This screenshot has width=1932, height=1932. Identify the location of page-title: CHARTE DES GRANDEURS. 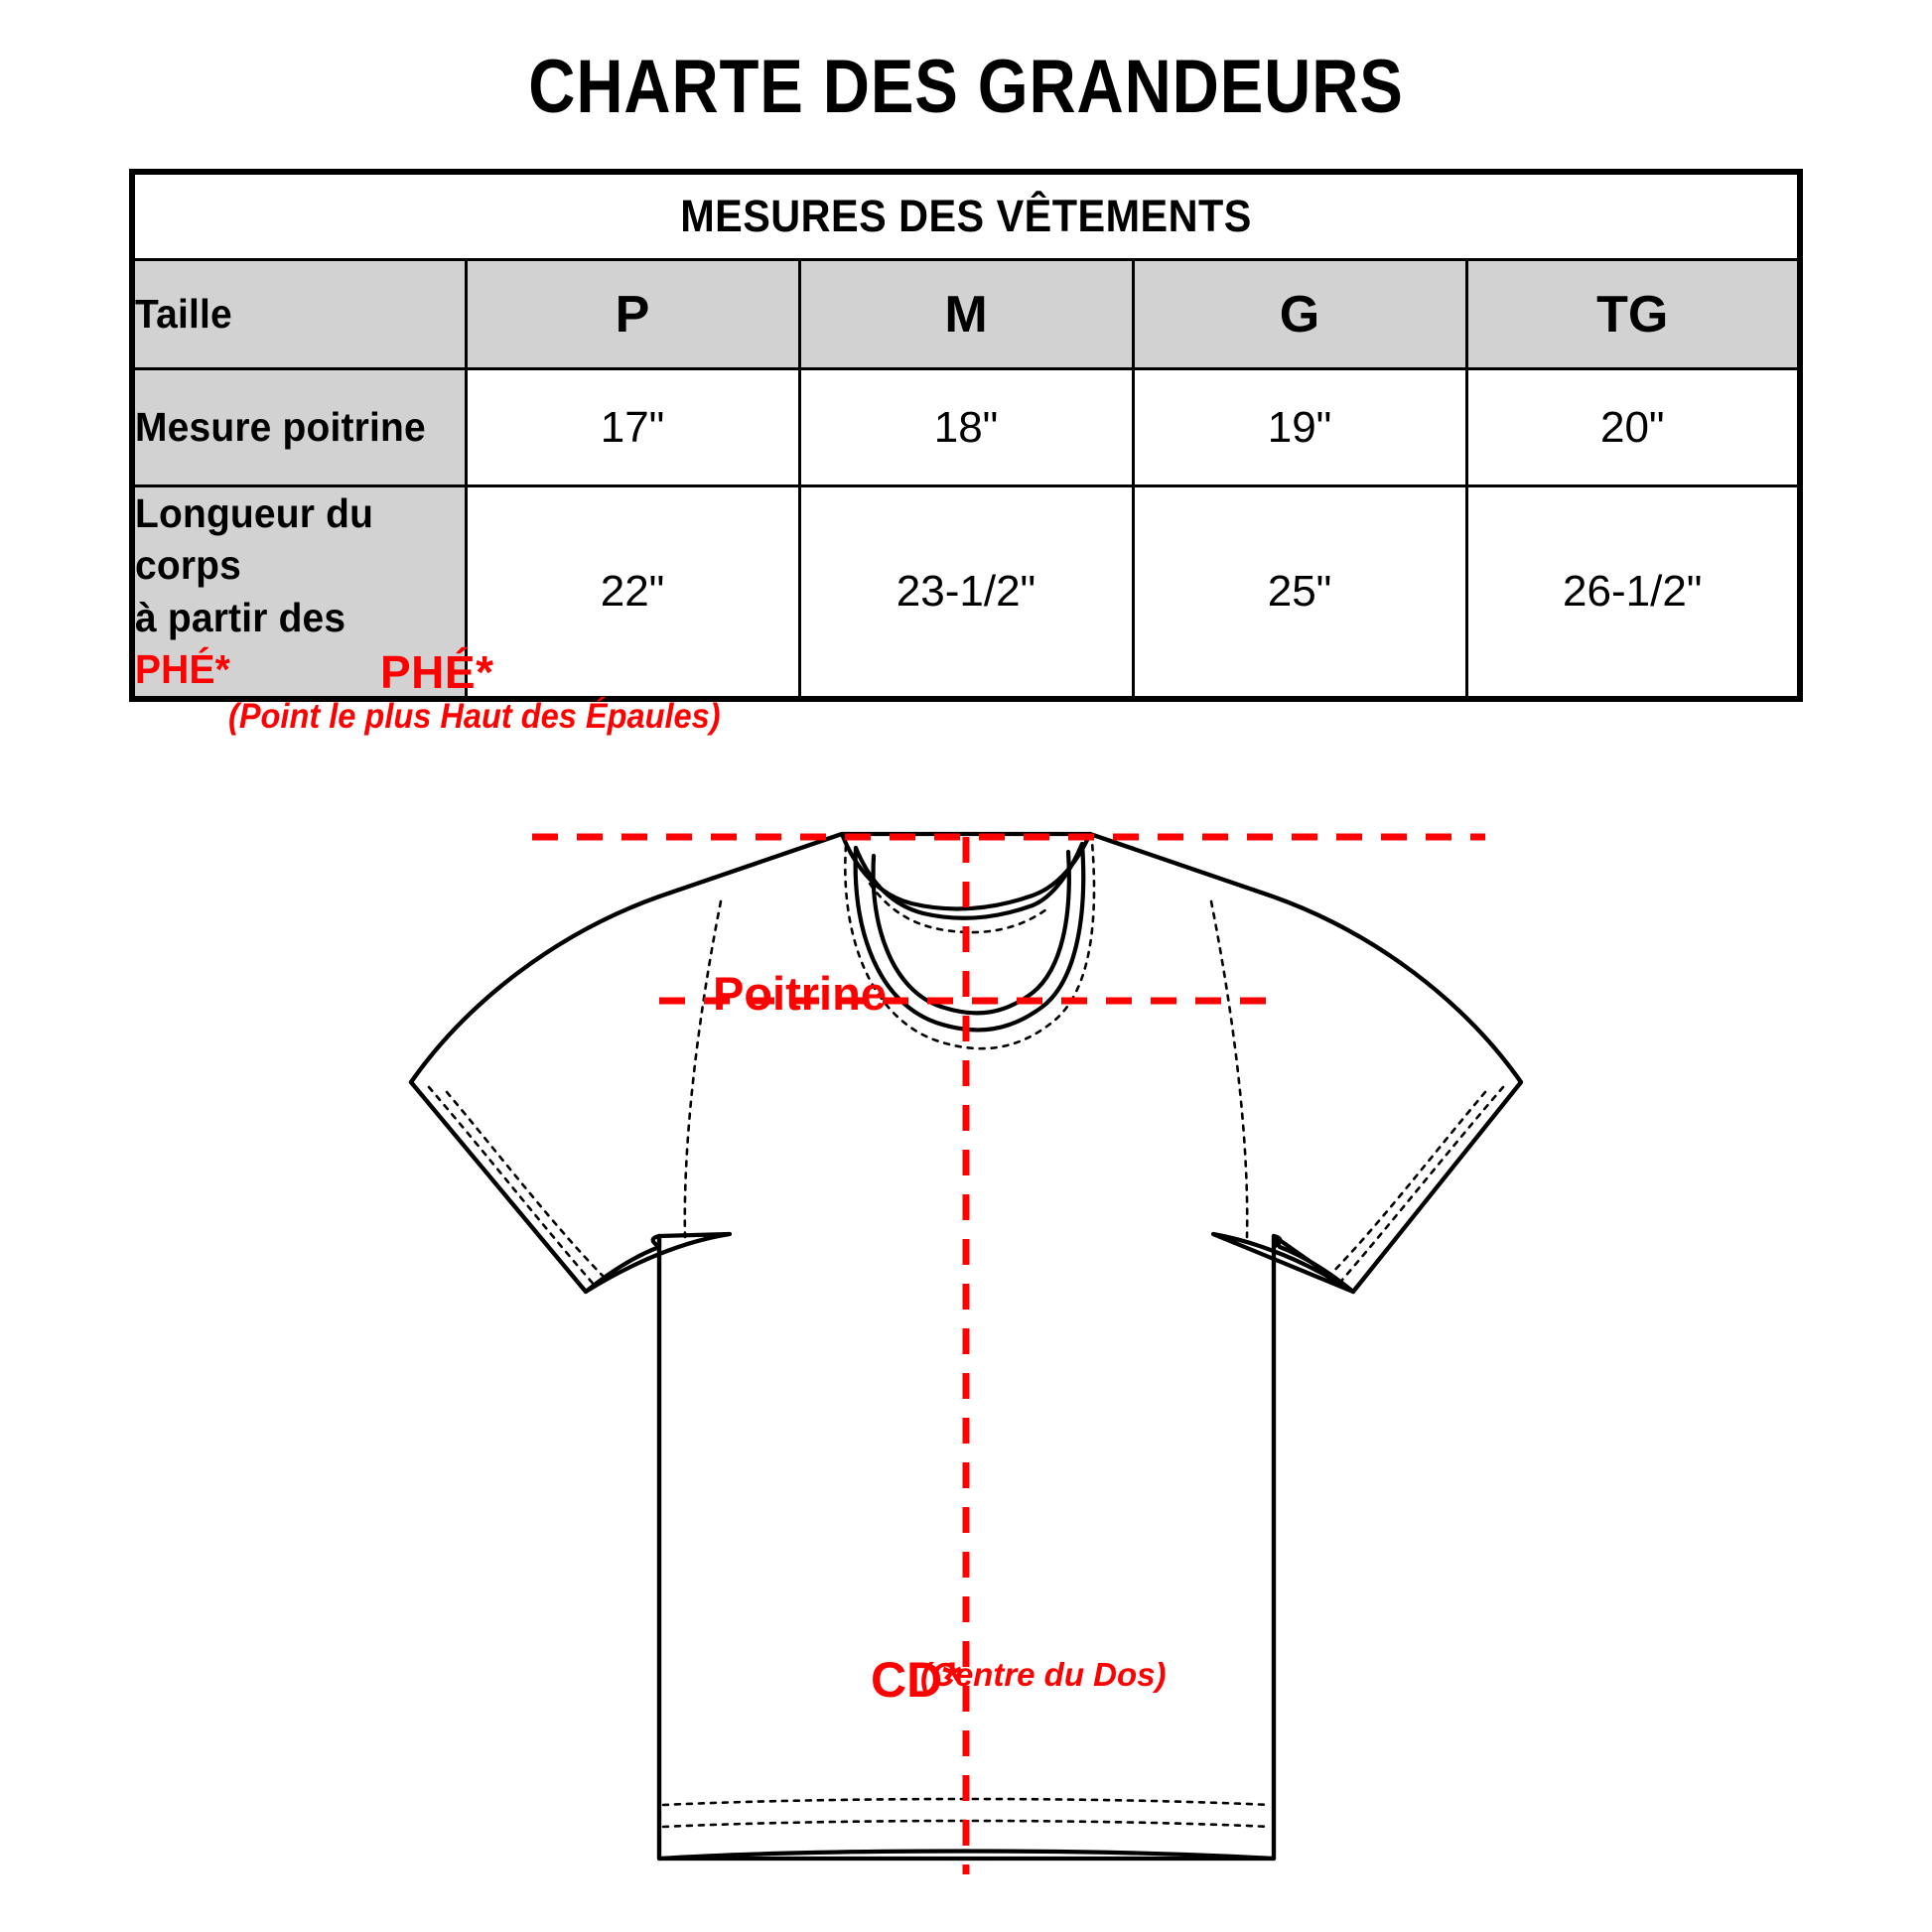
(966, 87).